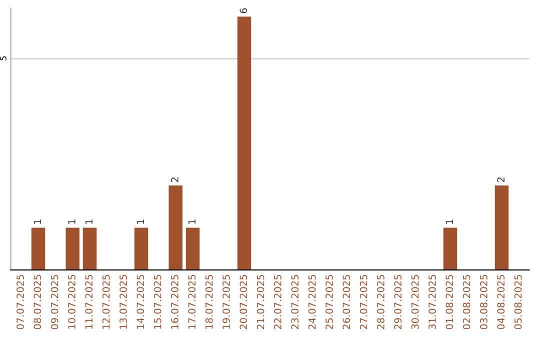 This screenshot has width=540, height=340. Describe the element at coordinates (244, 11) in the screenshot. I see `data-label: 6` at that location.